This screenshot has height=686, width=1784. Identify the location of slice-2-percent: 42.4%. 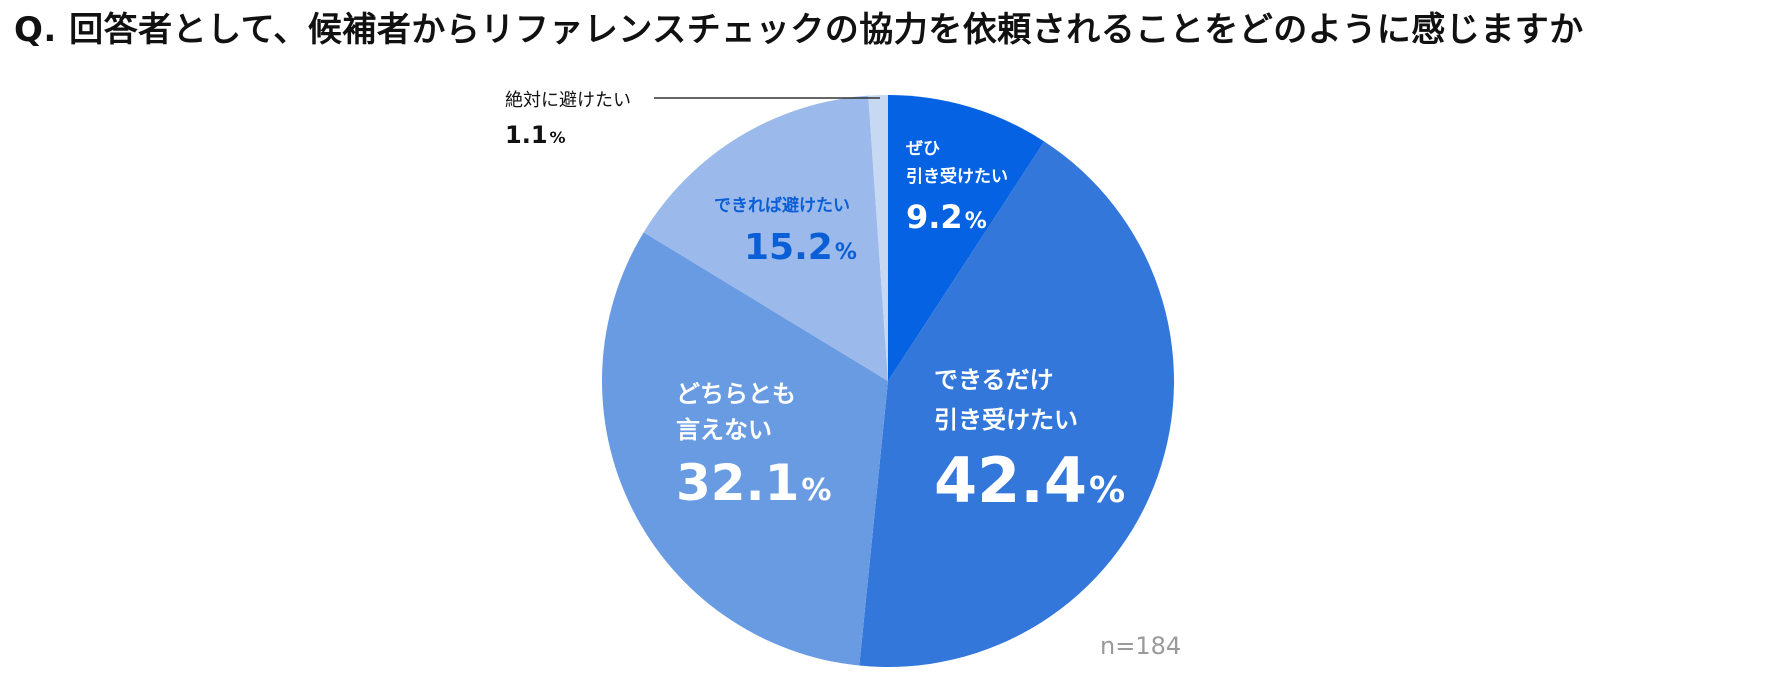
(1029, 480).